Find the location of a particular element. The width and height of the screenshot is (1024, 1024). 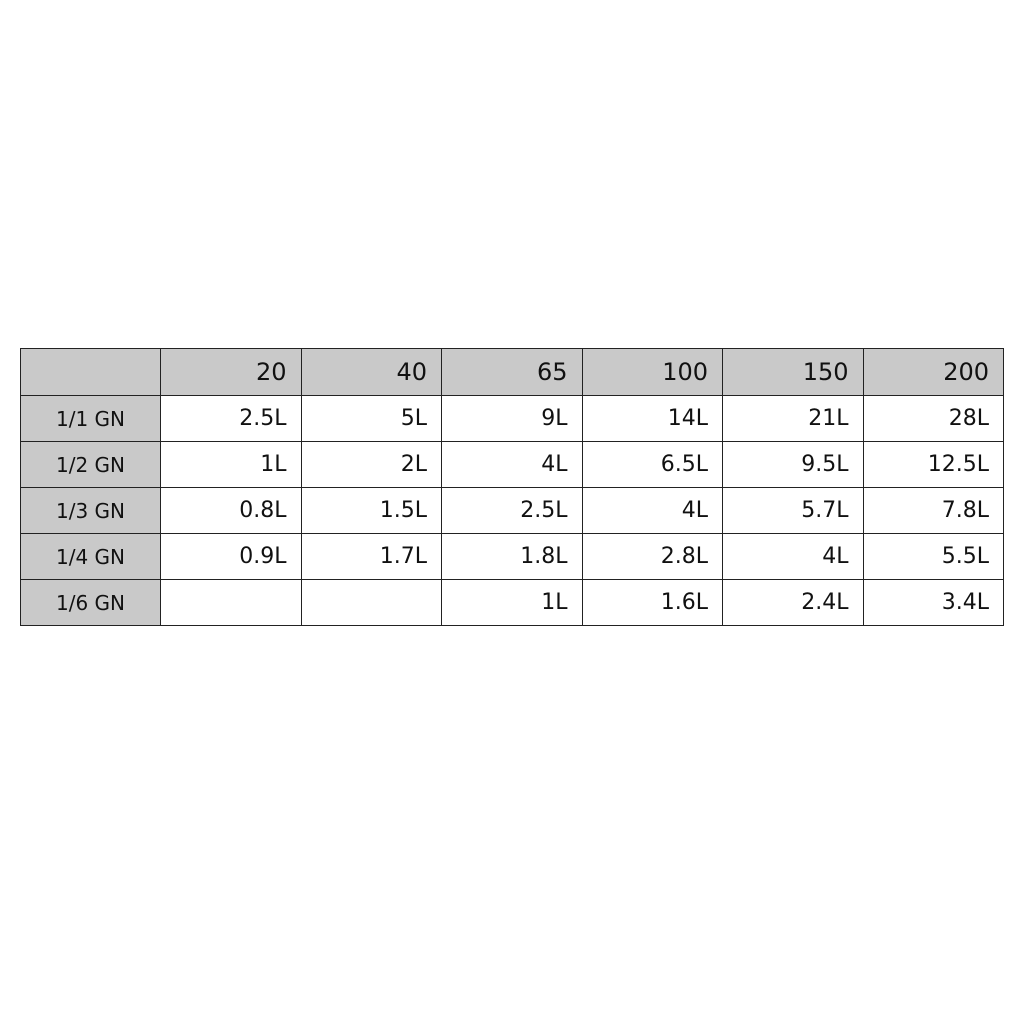

row-label: 1/4 GN is located at coordinates (90, 556).